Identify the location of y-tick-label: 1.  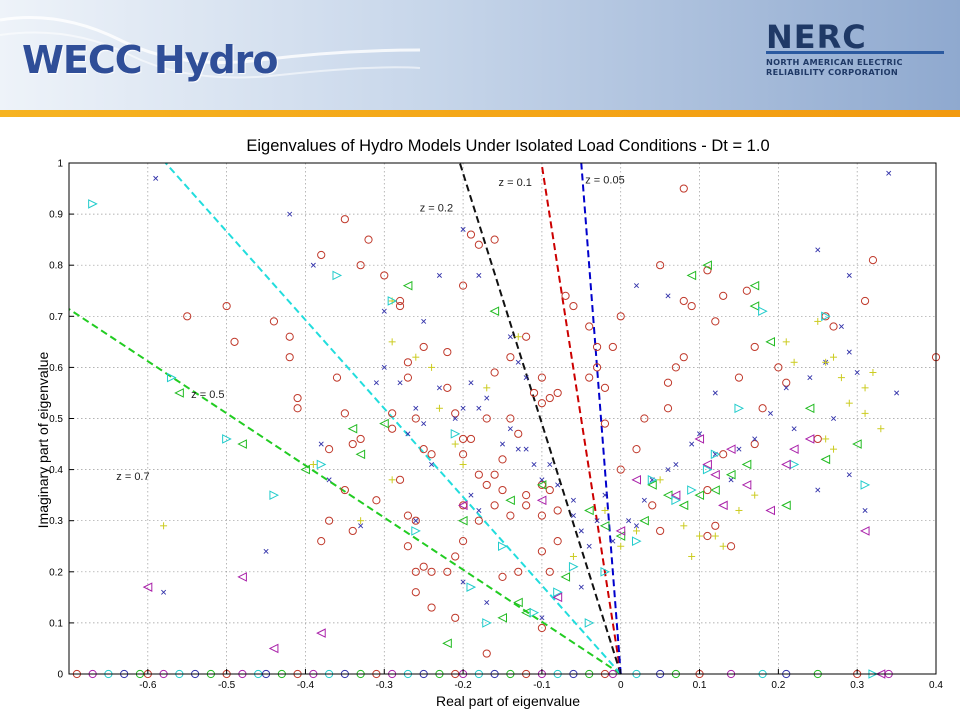
(60, 164).